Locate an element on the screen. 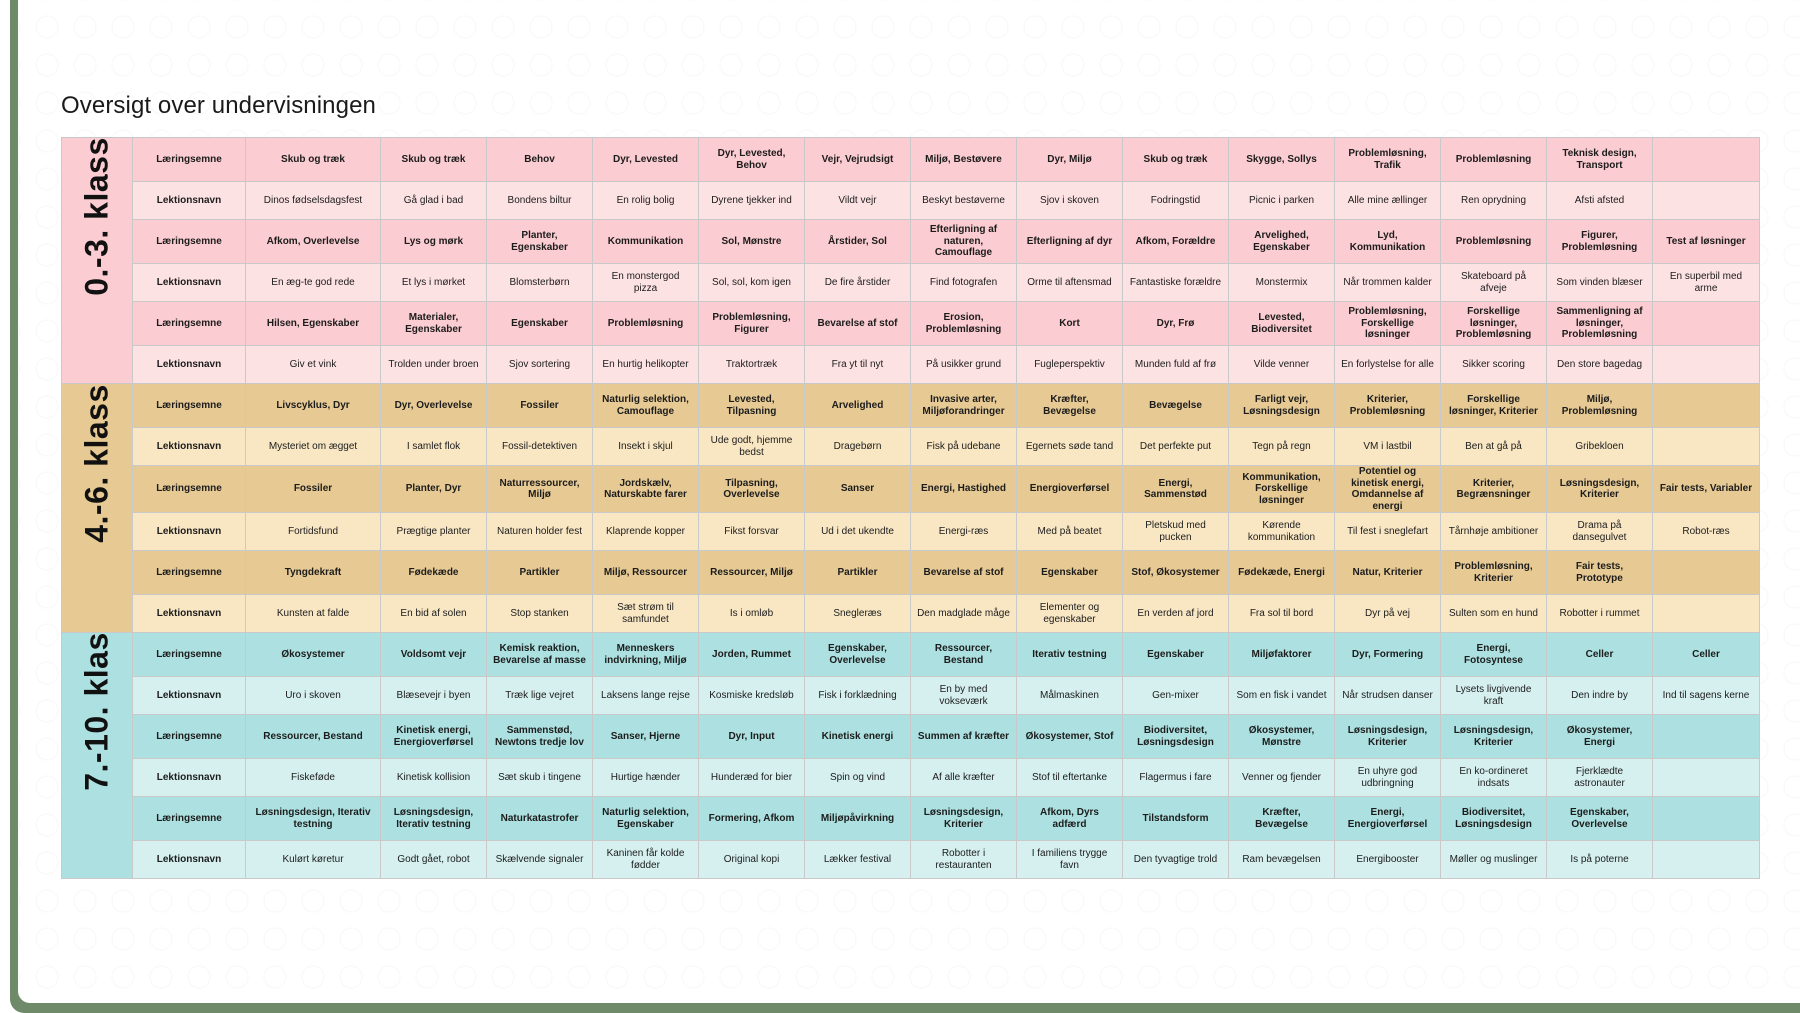  lesson-cell: Hurtige hænder is located at coordinates (645, 777).